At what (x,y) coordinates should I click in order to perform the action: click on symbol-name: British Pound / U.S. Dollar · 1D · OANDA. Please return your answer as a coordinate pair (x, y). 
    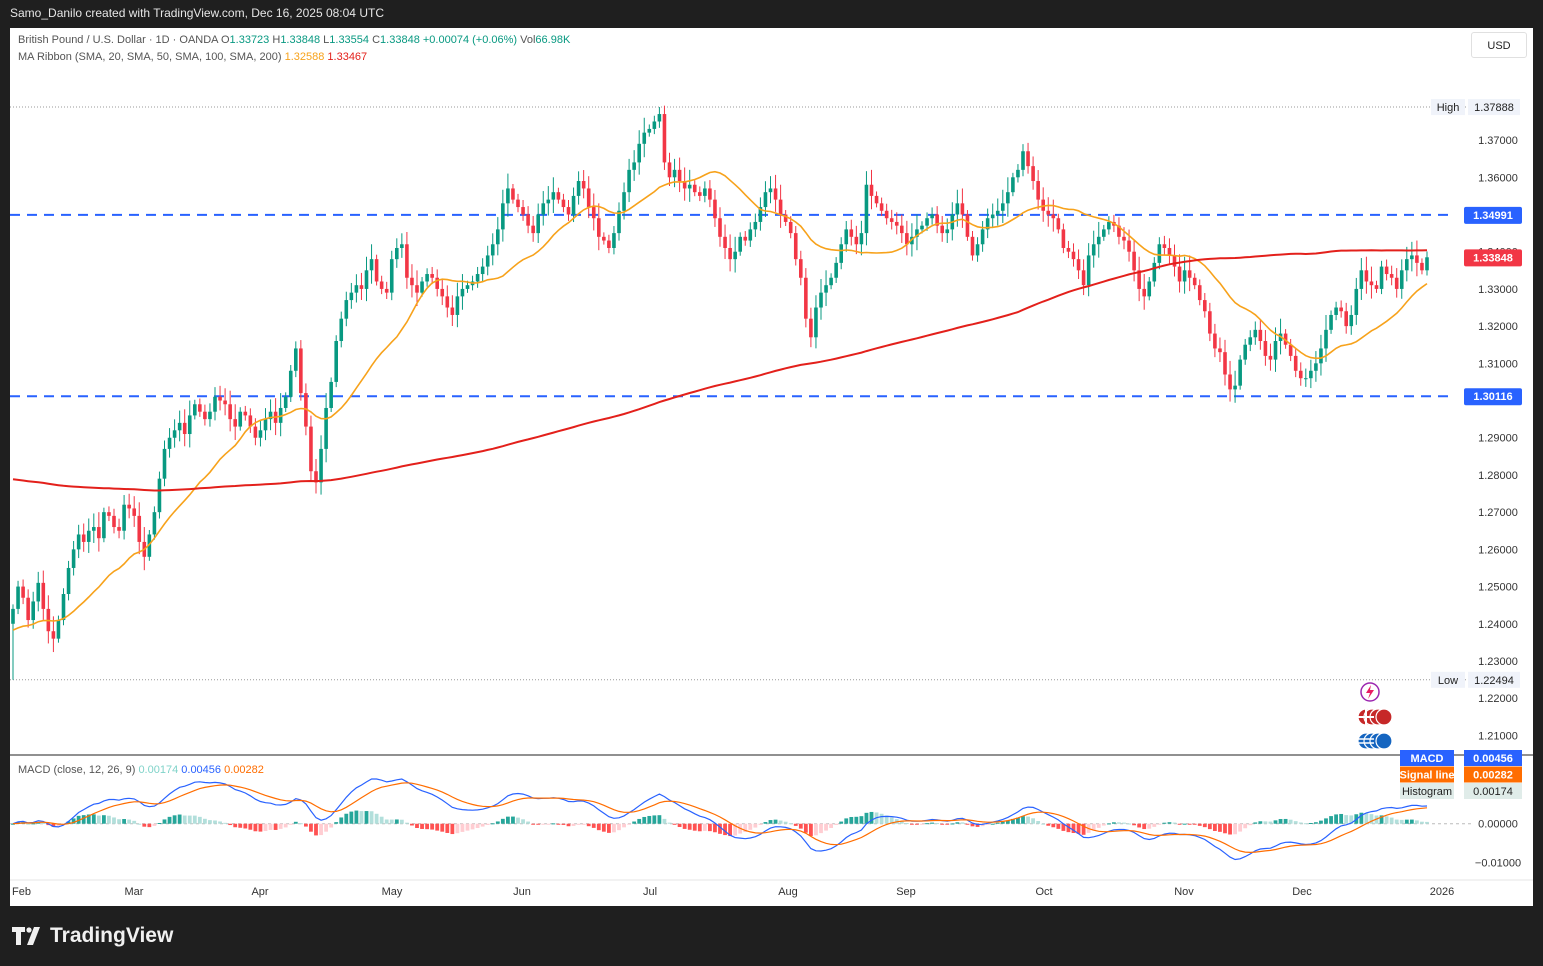
    Looking at the image, I should click on (118, 40).